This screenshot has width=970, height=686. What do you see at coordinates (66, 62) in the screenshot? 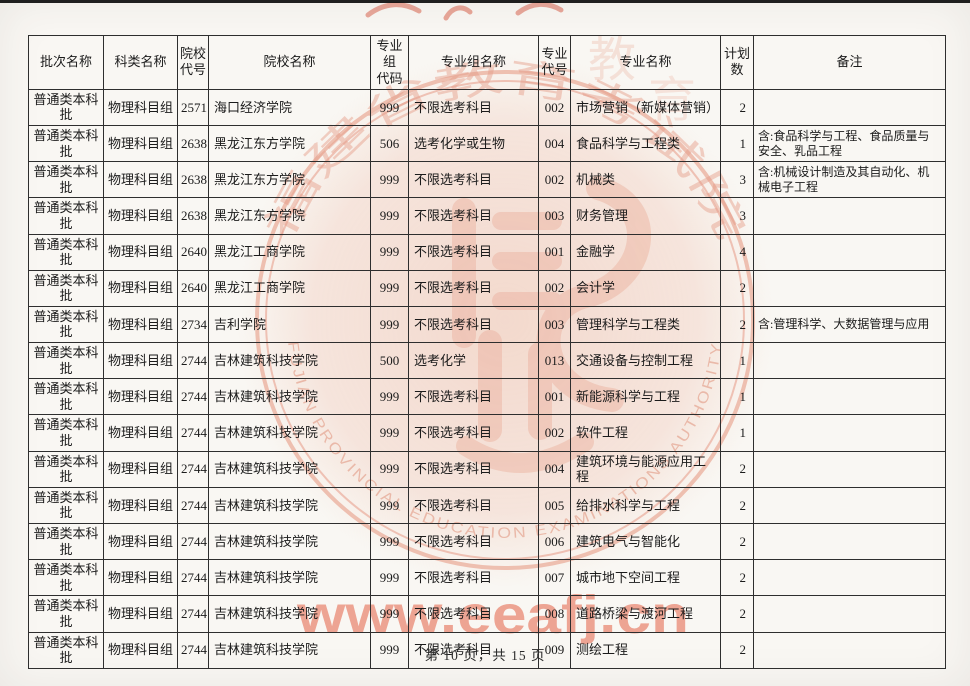
I see `col-header-batch: 批次名称` at bounding box center [66, 62].